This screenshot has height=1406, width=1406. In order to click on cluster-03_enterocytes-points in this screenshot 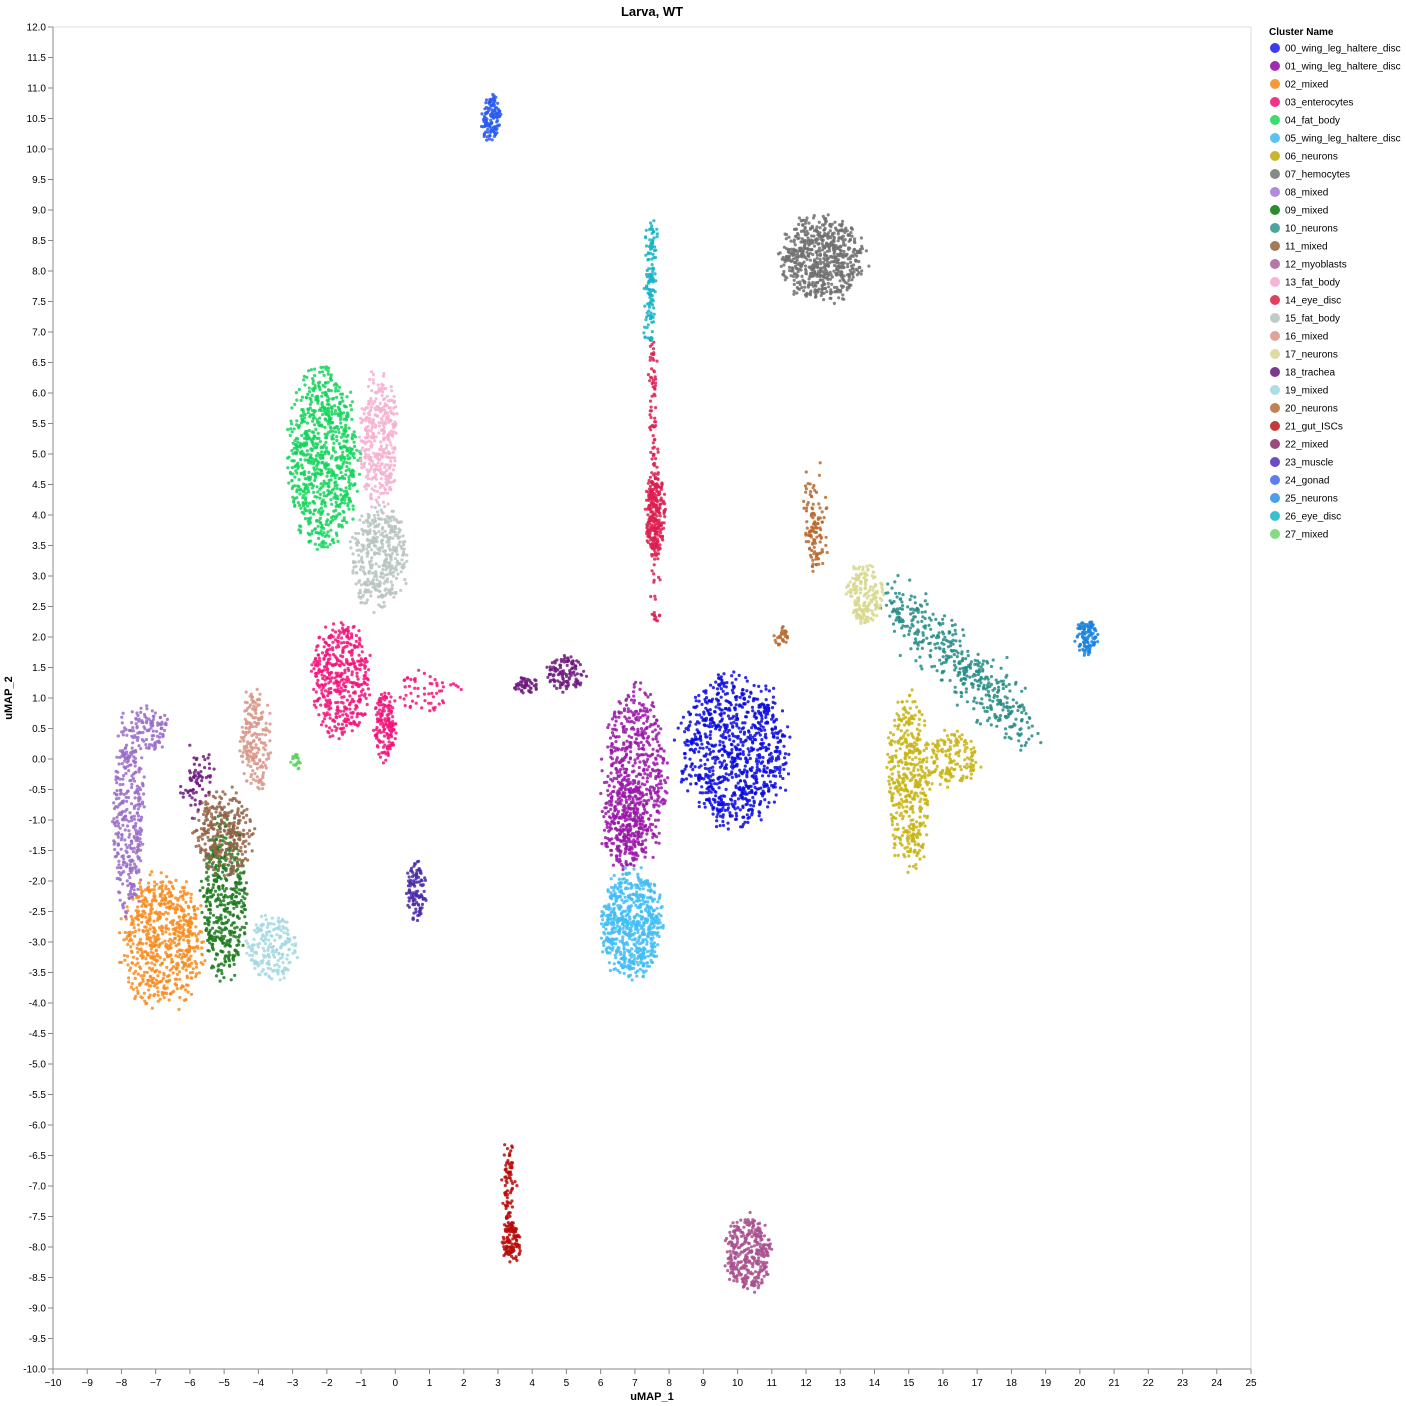, I will do `click(423, 690)`.